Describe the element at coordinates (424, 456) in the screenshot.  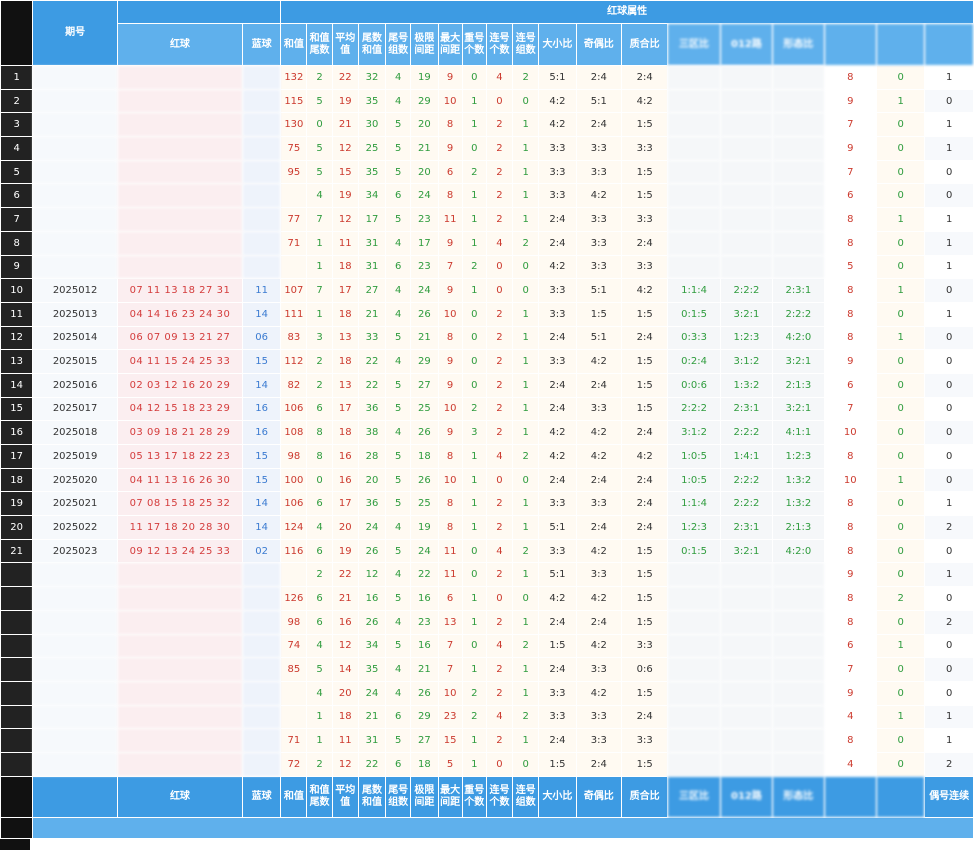
I see `span-cell: 18` at that location.